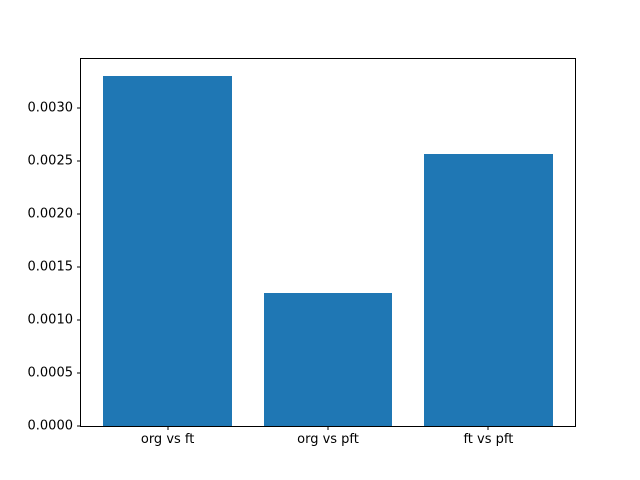 This screenshot has width=640, height=480. I want to click on x-tick-label: ft vs pft, so click(488, 439).